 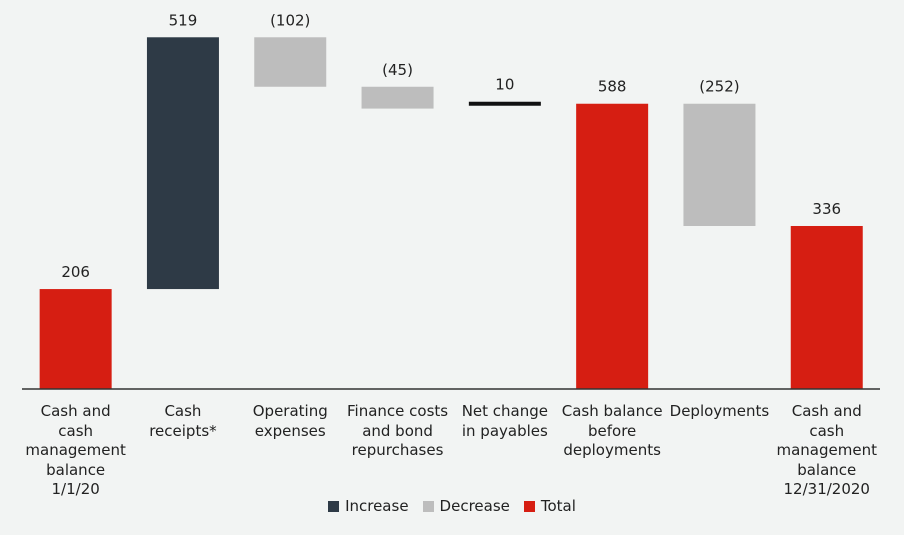 I want to click on category-label-7: Cash and cash management balance 12/31/2020, so click(x=827, y=451).